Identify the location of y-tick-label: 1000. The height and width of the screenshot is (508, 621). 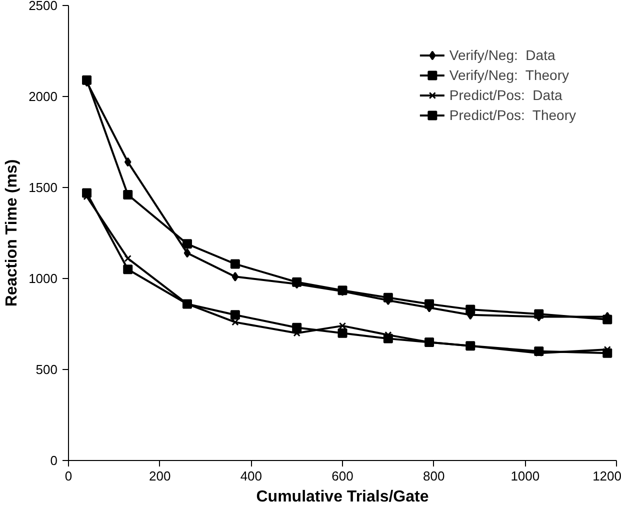
(43, 278).